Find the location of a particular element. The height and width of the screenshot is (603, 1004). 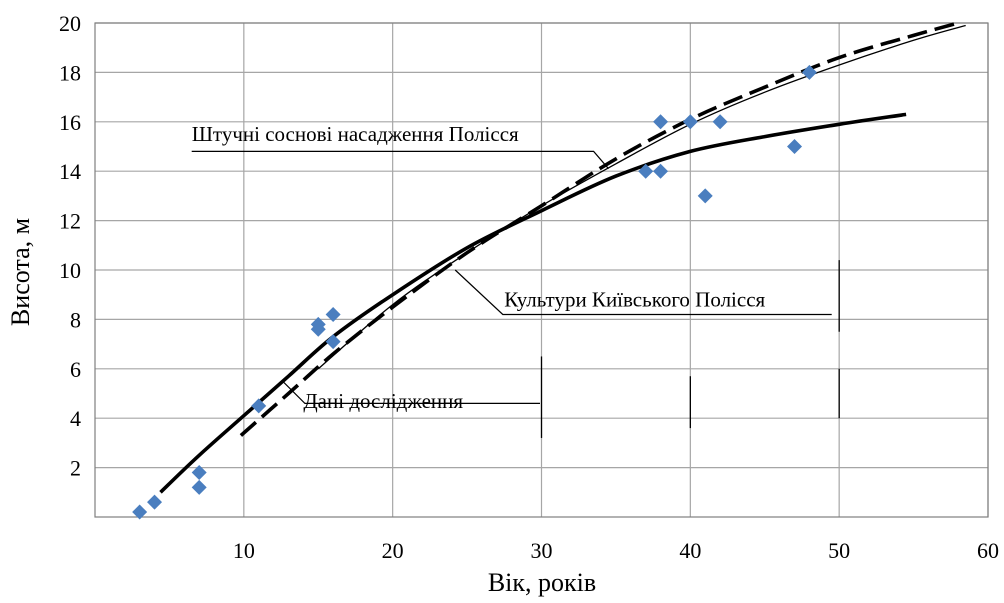

y-tick-label: 8 is located at coordinates (75, 319).